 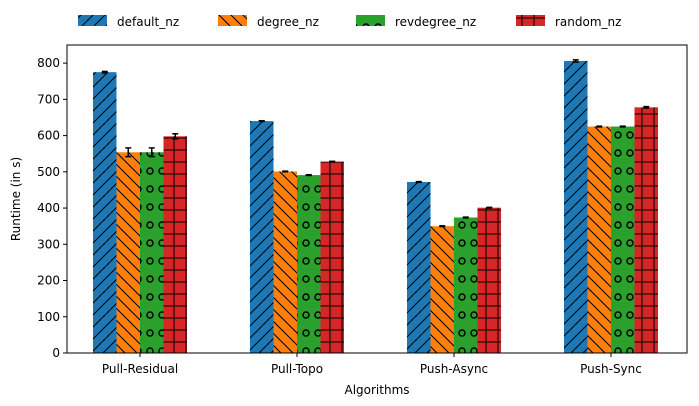 What do you see at coordinates (442, 289) in the screenshot?
I see `bar-degree_nz-Push-Async` at bounding box center [442, 289].